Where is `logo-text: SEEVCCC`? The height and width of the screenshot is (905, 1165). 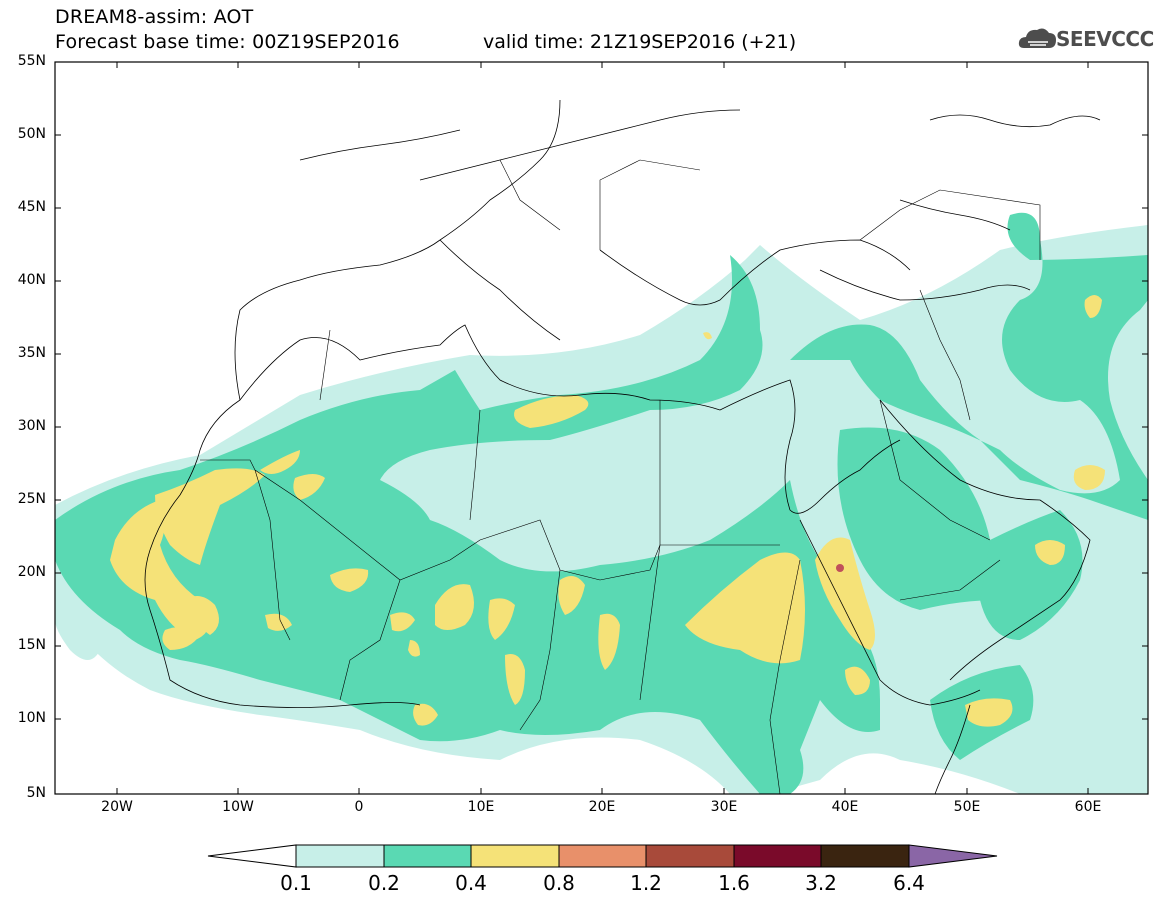
logo-text: SEEVCCC is located at coordinates (1105, 39).